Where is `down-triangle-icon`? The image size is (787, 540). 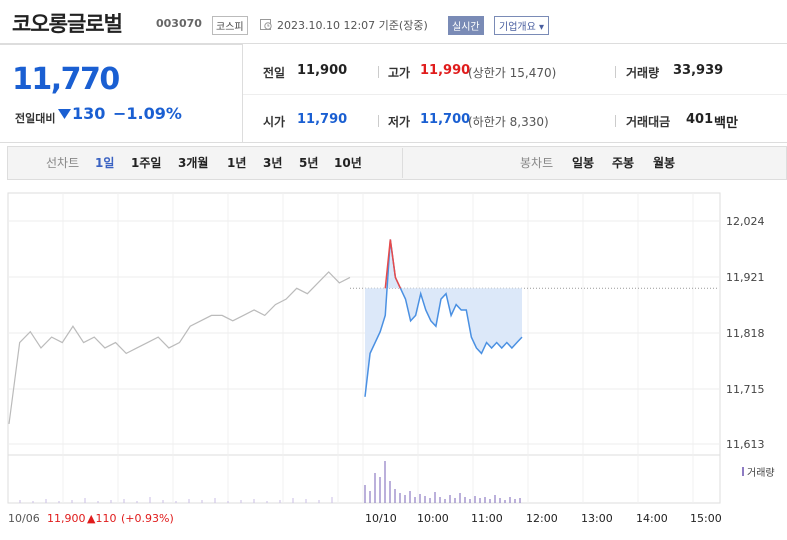 down-triangle-icon is located at coordinates (64, 114).